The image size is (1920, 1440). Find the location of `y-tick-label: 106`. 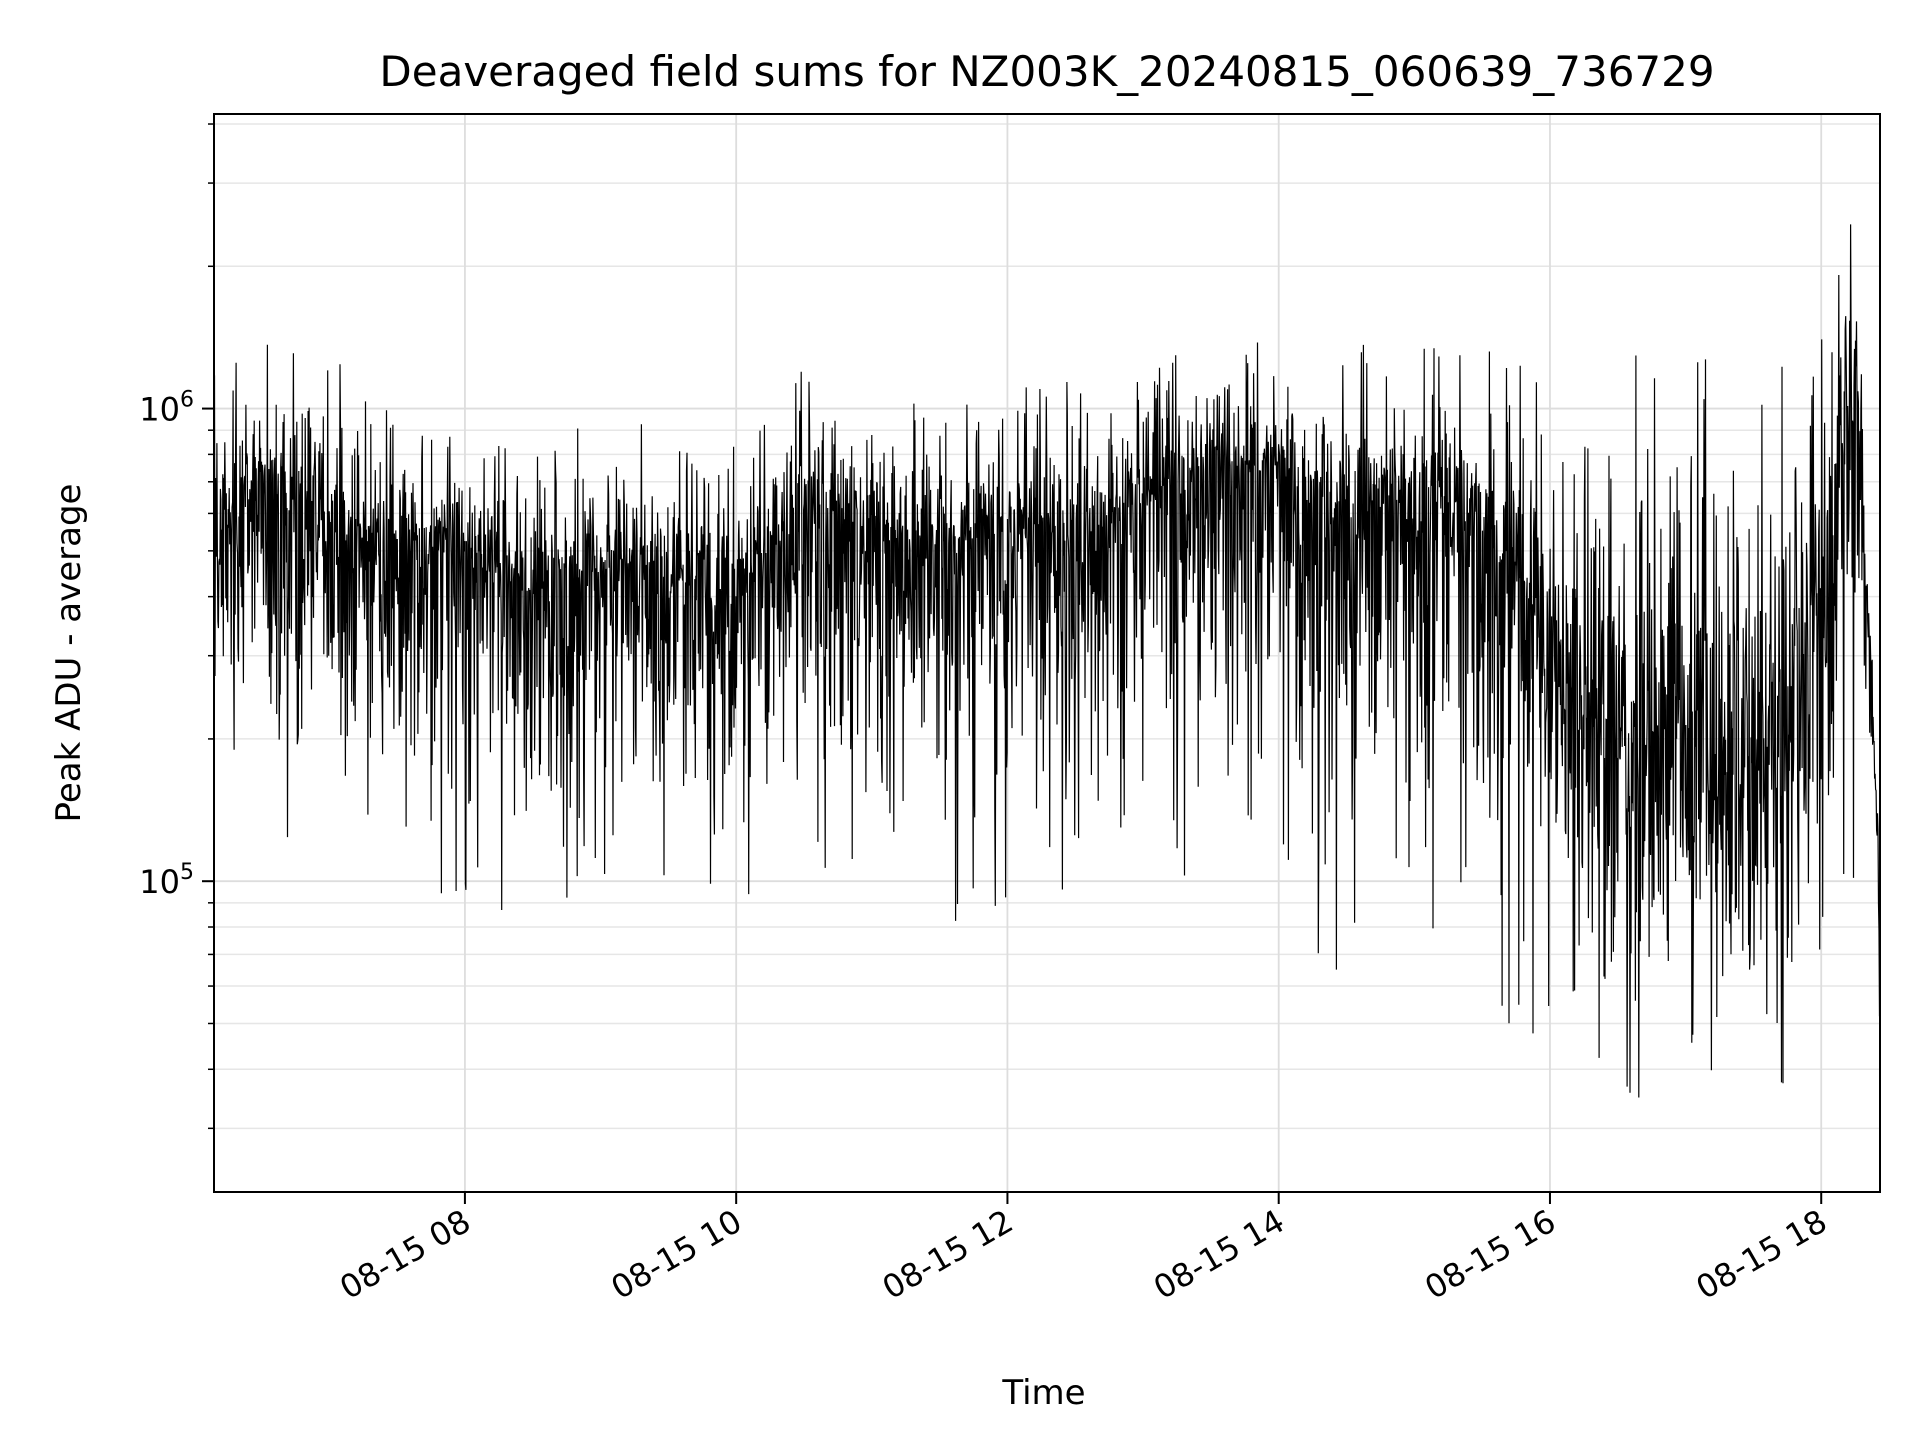

y-tick-label: 106 is located at coordinates (166, 408).